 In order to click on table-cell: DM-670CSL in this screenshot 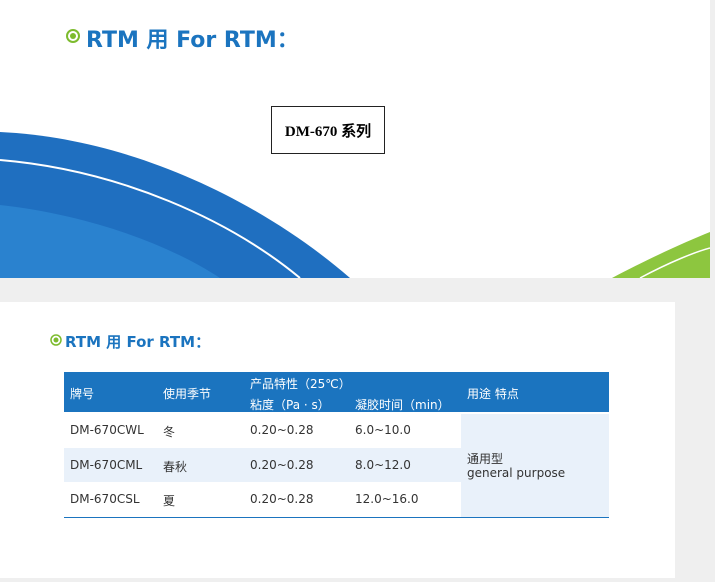, I will do `click(105, 499)`.